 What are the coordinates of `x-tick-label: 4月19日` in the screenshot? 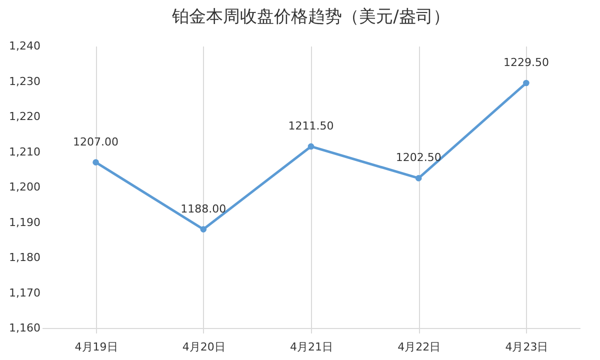 It's located at (96, 347).